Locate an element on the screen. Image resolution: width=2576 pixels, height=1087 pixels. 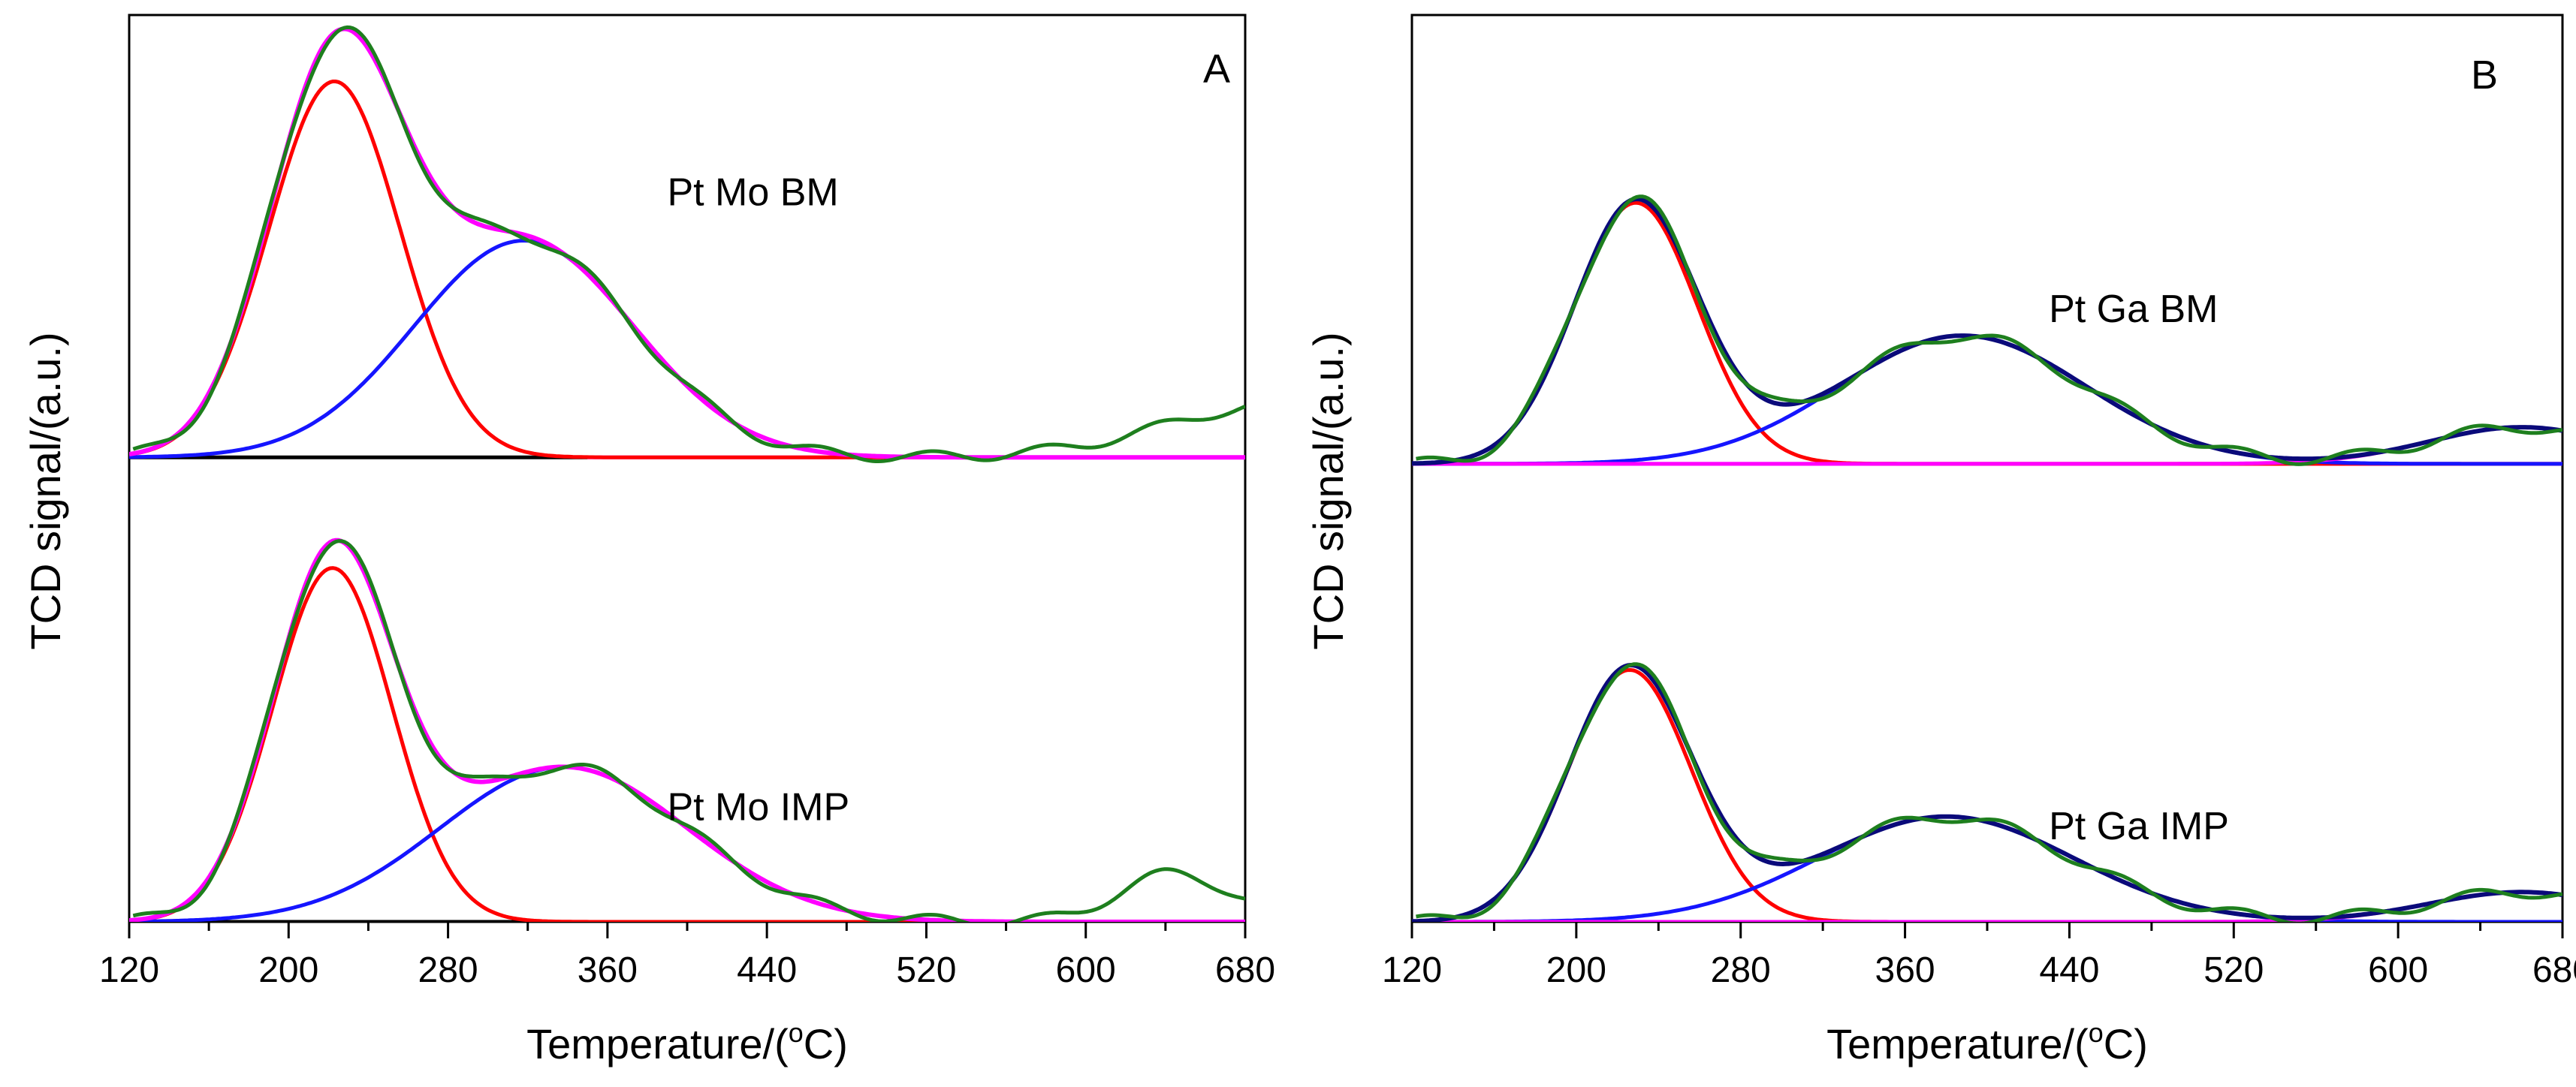
sample-label: Pt Ga IMP is located at coordinates (2139, 827).